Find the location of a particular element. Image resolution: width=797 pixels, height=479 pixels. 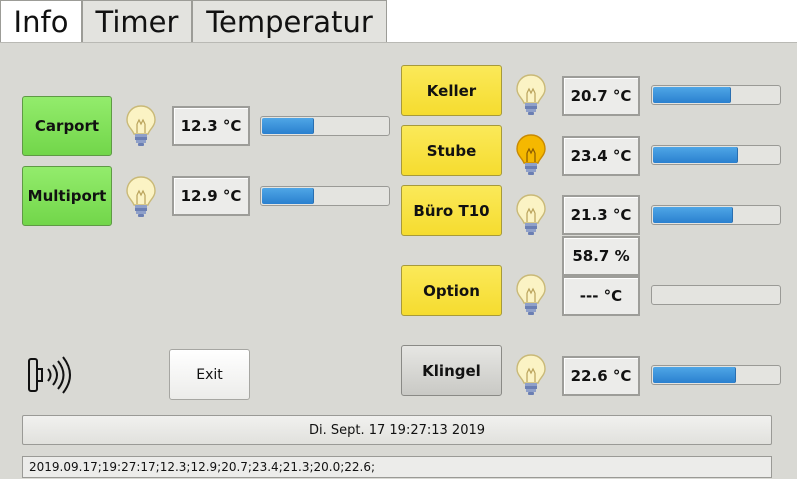

stube-level-bar is located at coordinates (716, 155).